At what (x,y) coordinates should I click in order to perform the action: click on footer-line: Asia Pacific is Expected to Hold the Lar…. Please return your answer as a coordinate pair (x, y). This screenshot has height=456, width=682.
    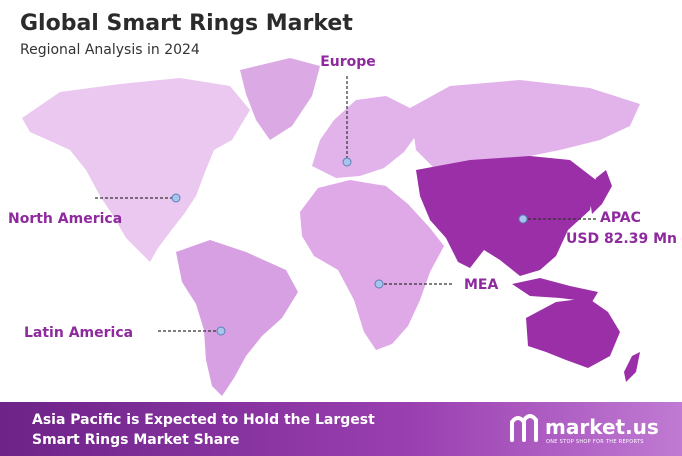
    Looking at the image, I should click on (203, 420).